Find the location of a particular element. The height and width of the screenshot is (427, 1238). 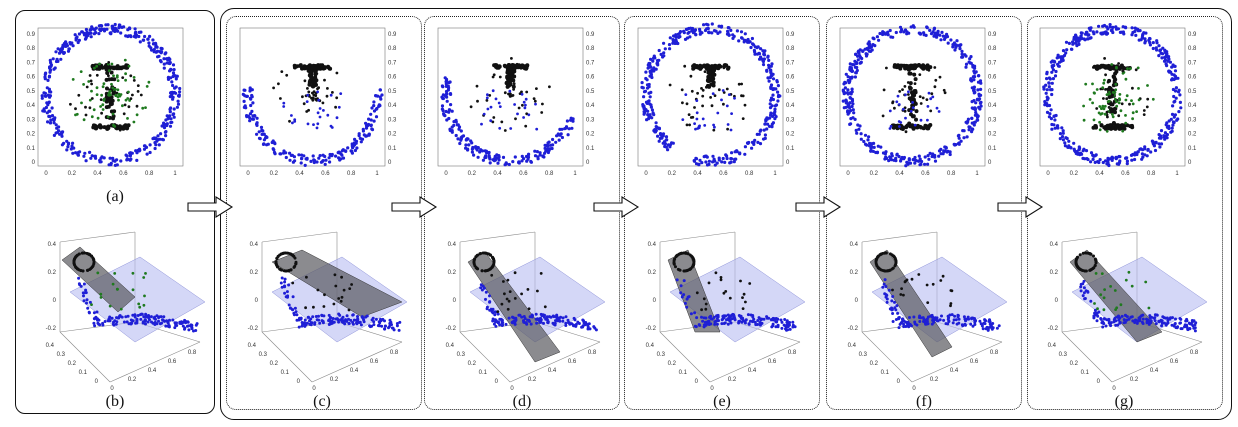

x-tick-label: 0.2 is located at coordinates (672, 174).